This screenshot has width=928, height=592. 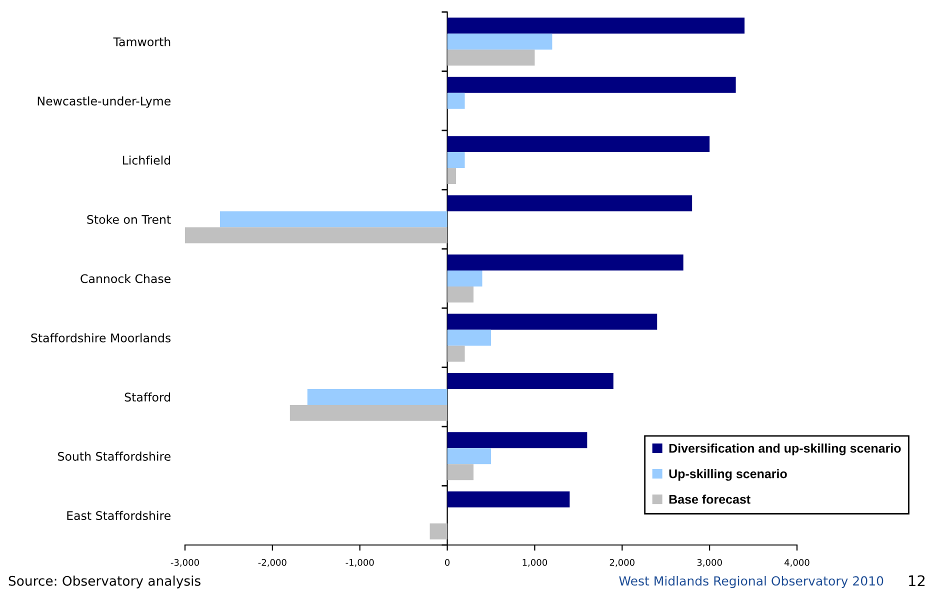 What do you see at coordinates (125, 279) in the screenshot?
I see `y-tick-label: Cannock Chase` at bounding box center [125, 279].